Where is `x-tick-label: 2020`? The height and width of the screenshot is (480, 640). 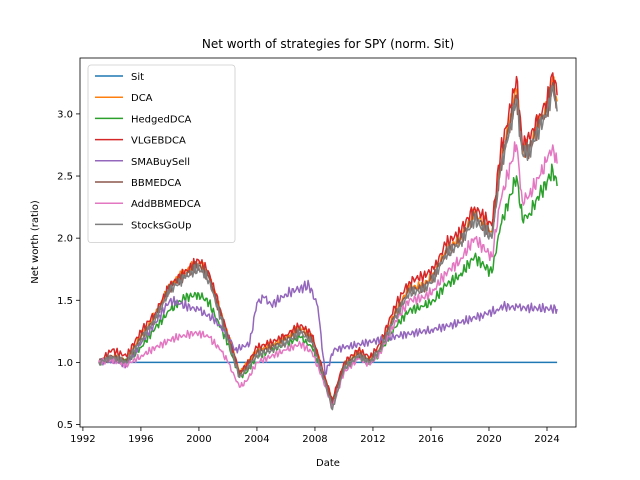
x-tick-label: 2020 is located at coordinates (488, 439).